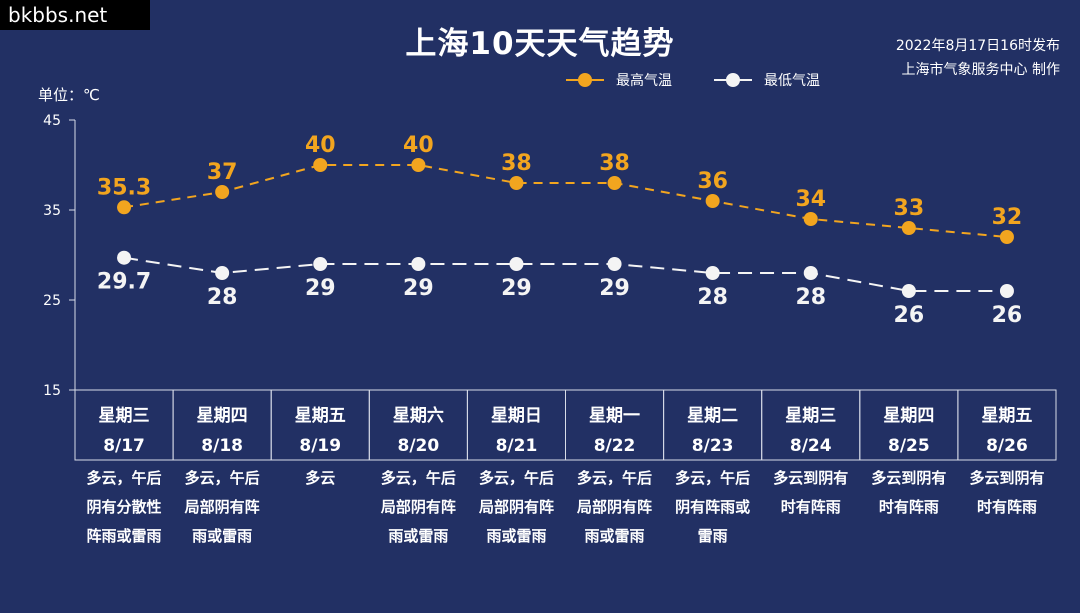 The image size is (1080, 613). I want to click on legend-label: 最高气温, so click(644, 80).